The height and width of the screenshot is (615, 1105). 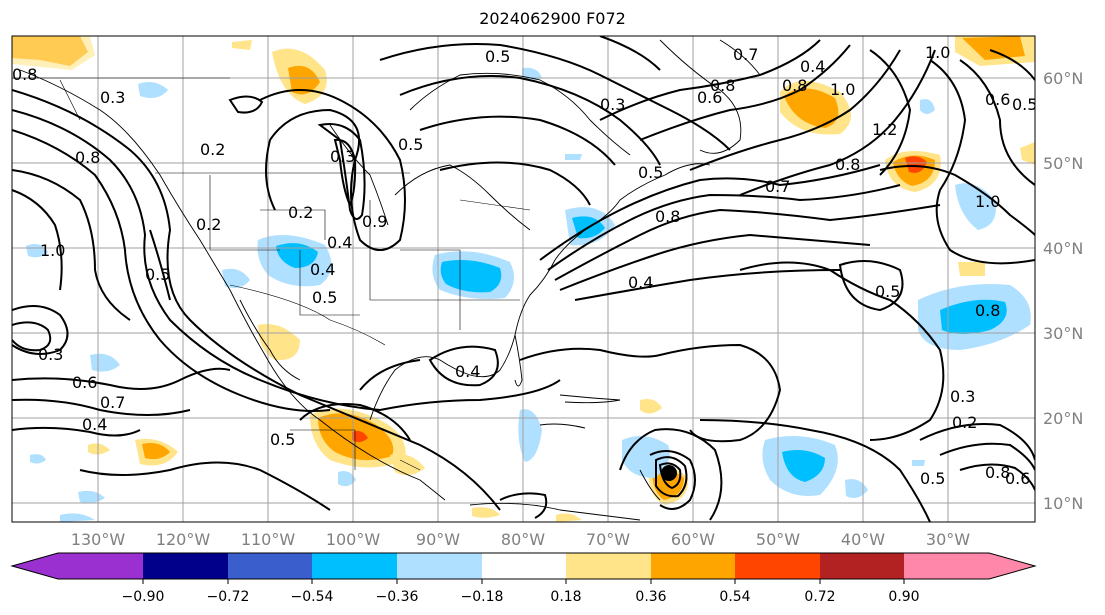 What do you see at coordinates (552, 18) in the screenshot?
I see `plot-title: 2024062900 F072` at bounding box center [552, 18].